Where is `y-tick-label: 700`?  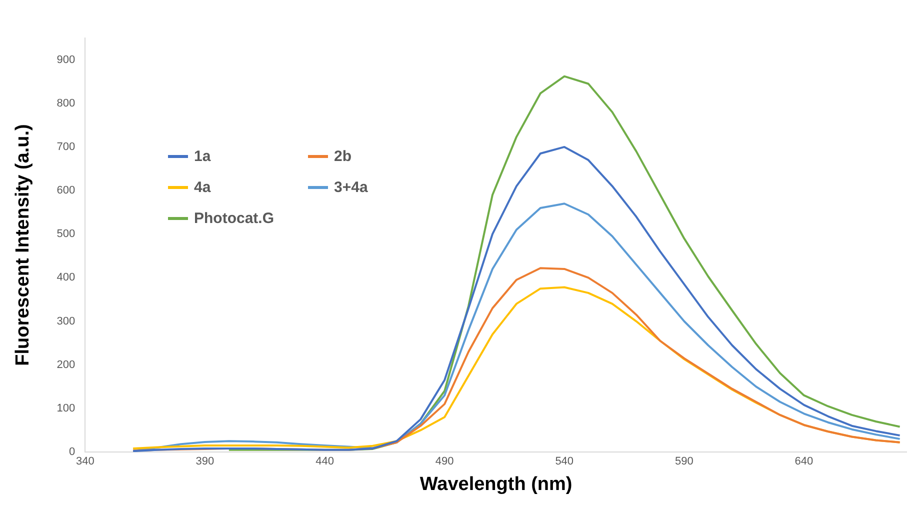 y-tick-label: 700 is located at coordinates (66, 146).